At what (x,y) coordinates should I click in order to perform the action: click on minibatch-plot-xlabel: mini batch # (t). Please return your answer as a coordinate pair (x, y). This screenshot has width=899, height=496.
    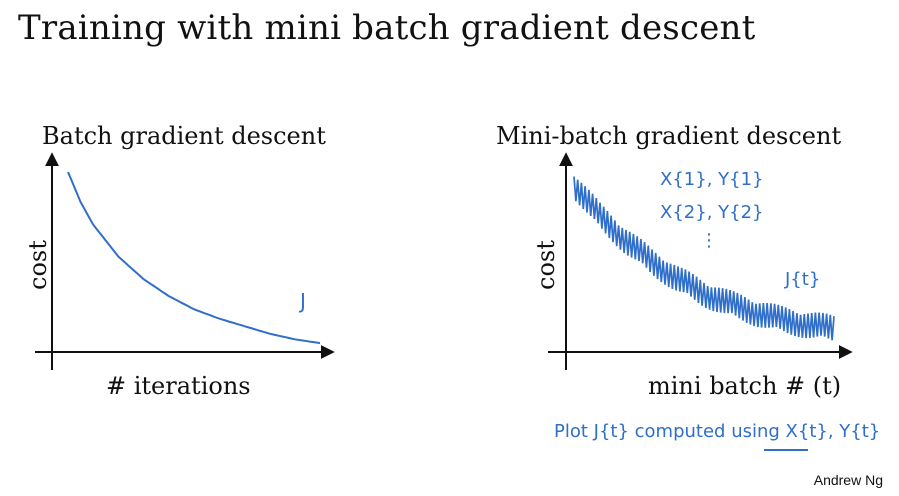
    Looking at the image, I should click on (745, 386).